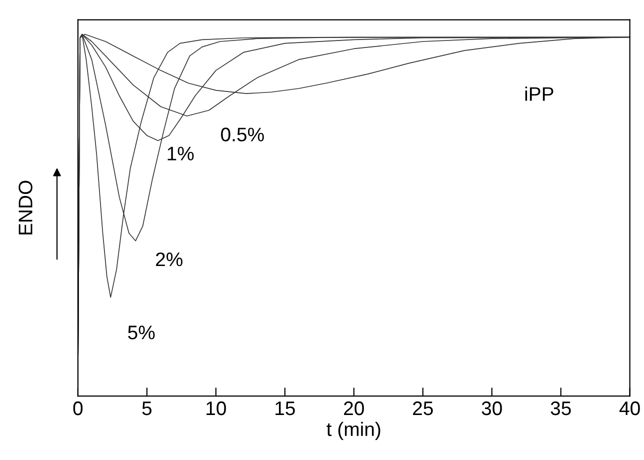  What do you see at coordinates (242, 135) in the screenshot?
I see `series-label: 0.5%` at bounding box center [242, 135].